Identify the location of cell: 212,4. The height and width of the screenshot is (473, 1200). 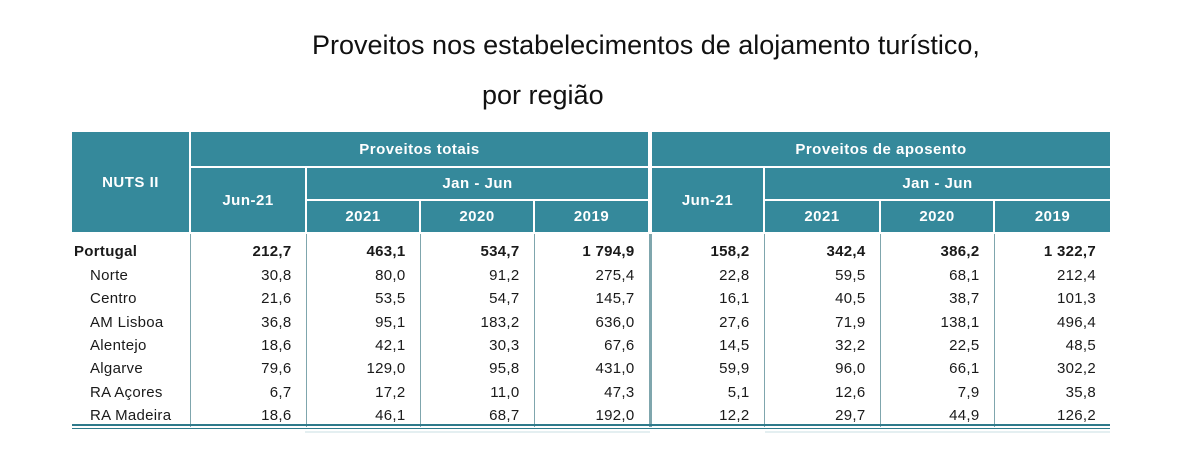
(1052, 276).